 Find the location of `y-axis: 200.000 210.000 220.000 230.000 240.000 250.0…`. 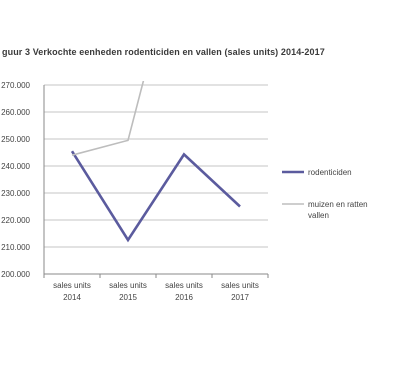

y-axis: 200.000 210.000 220.000 230.000 240.000 250.0… is located at coordinates (15, 180).